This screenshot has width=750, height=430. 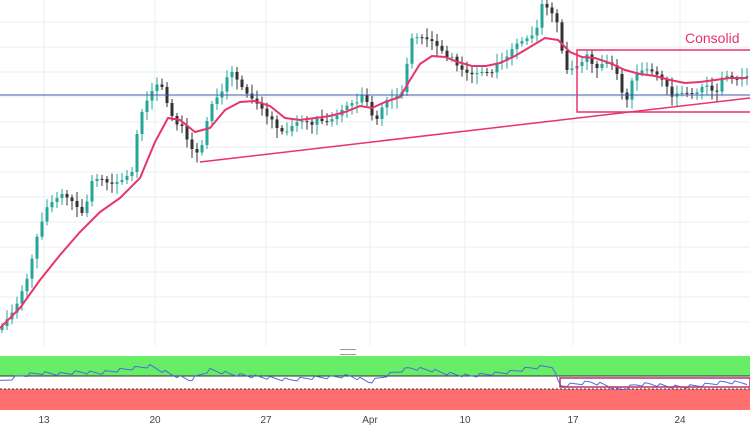 I want to click on drag-grip-icon, so click(x=348, y=352).